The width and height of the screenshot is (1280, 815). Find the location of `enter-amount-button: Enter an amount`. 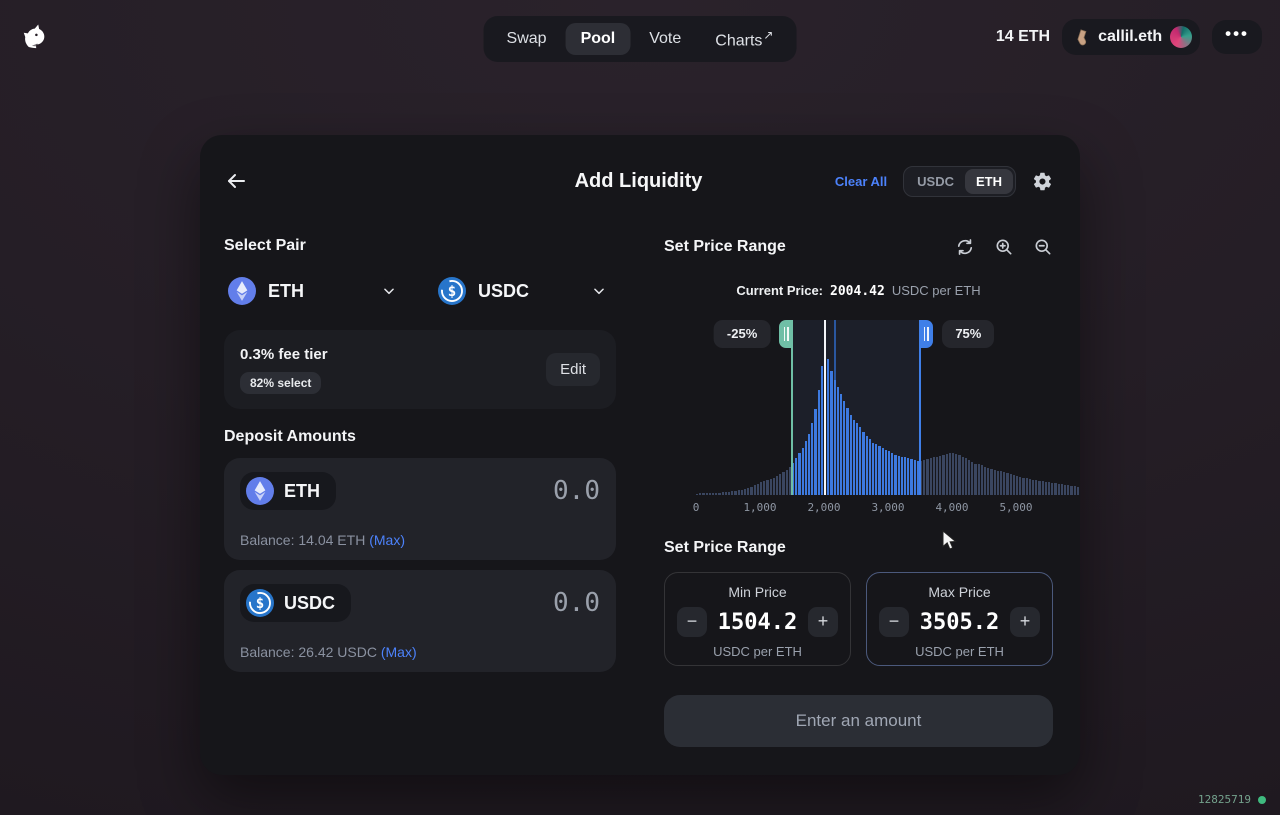

enter-amount-button: Enter an amount is located at coordinates (858, 721).